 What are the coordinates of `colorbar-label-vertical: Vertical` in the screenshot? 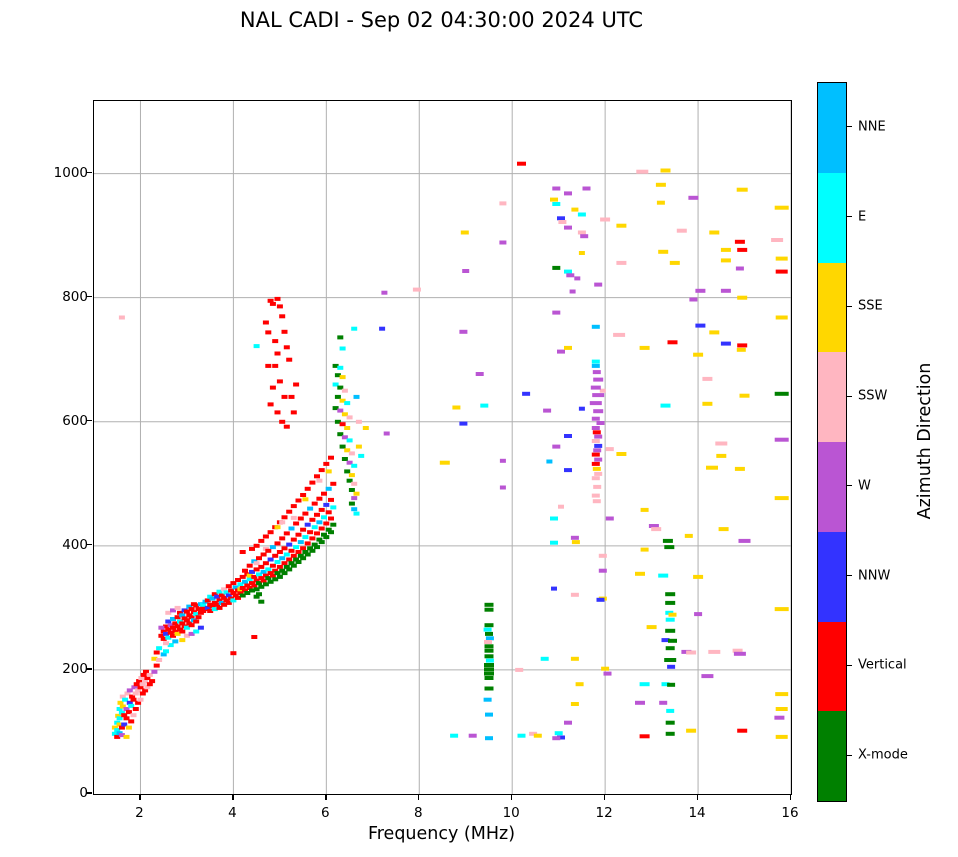 It's located at (882, 665).